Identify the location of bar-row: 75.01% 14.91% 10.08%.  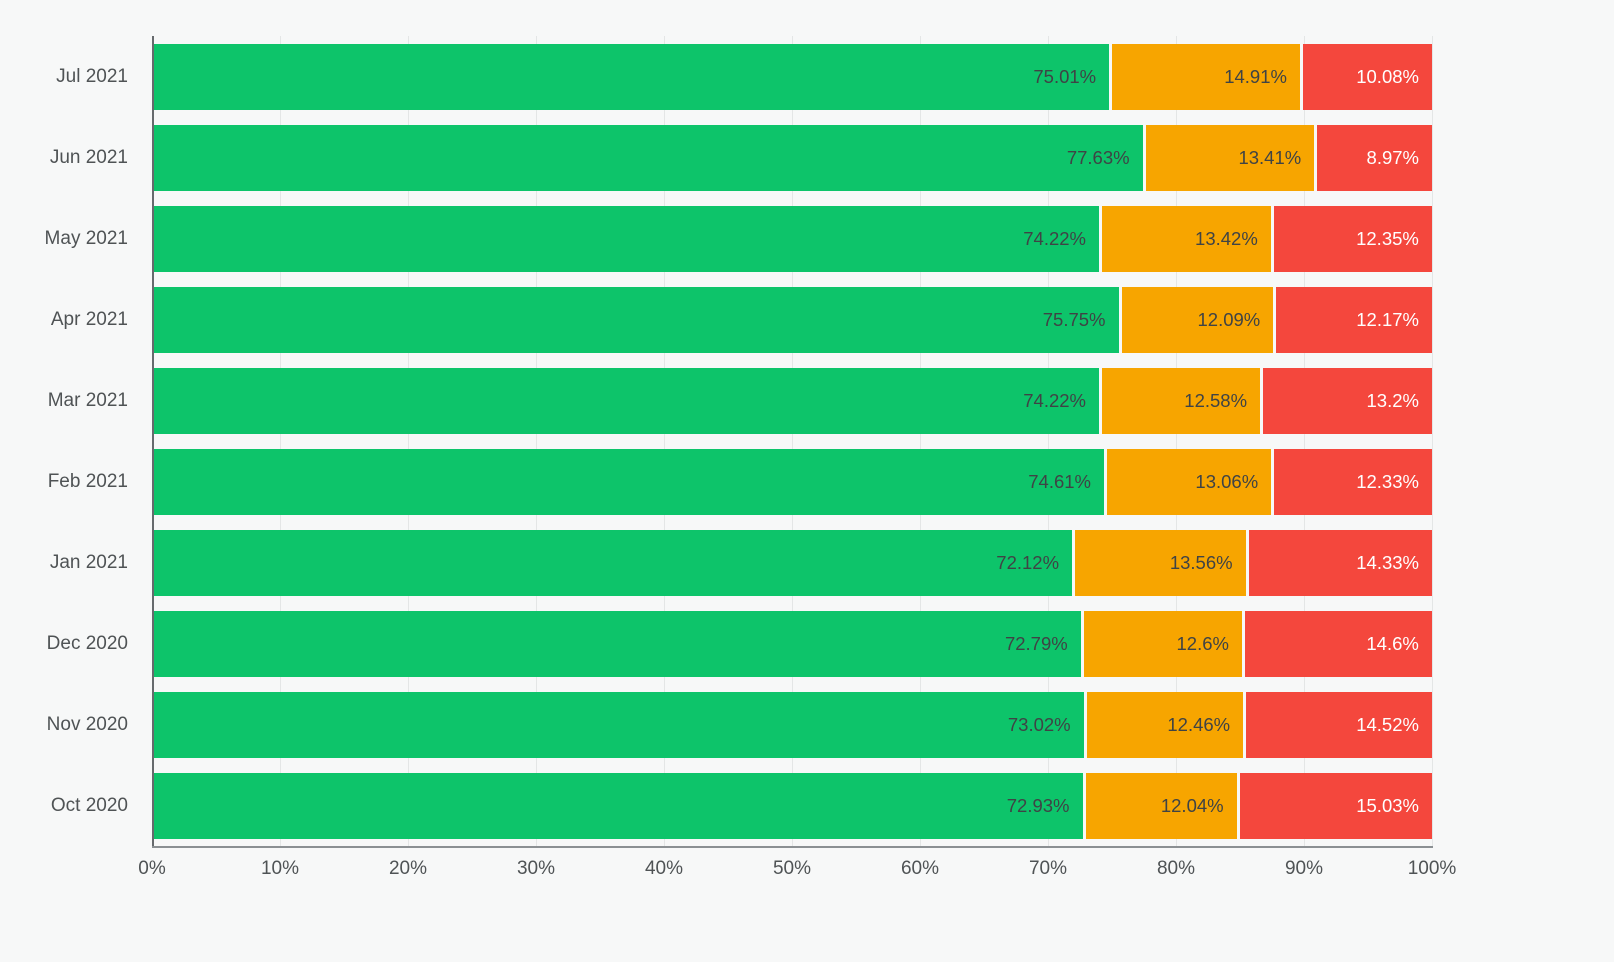
(792, 76).